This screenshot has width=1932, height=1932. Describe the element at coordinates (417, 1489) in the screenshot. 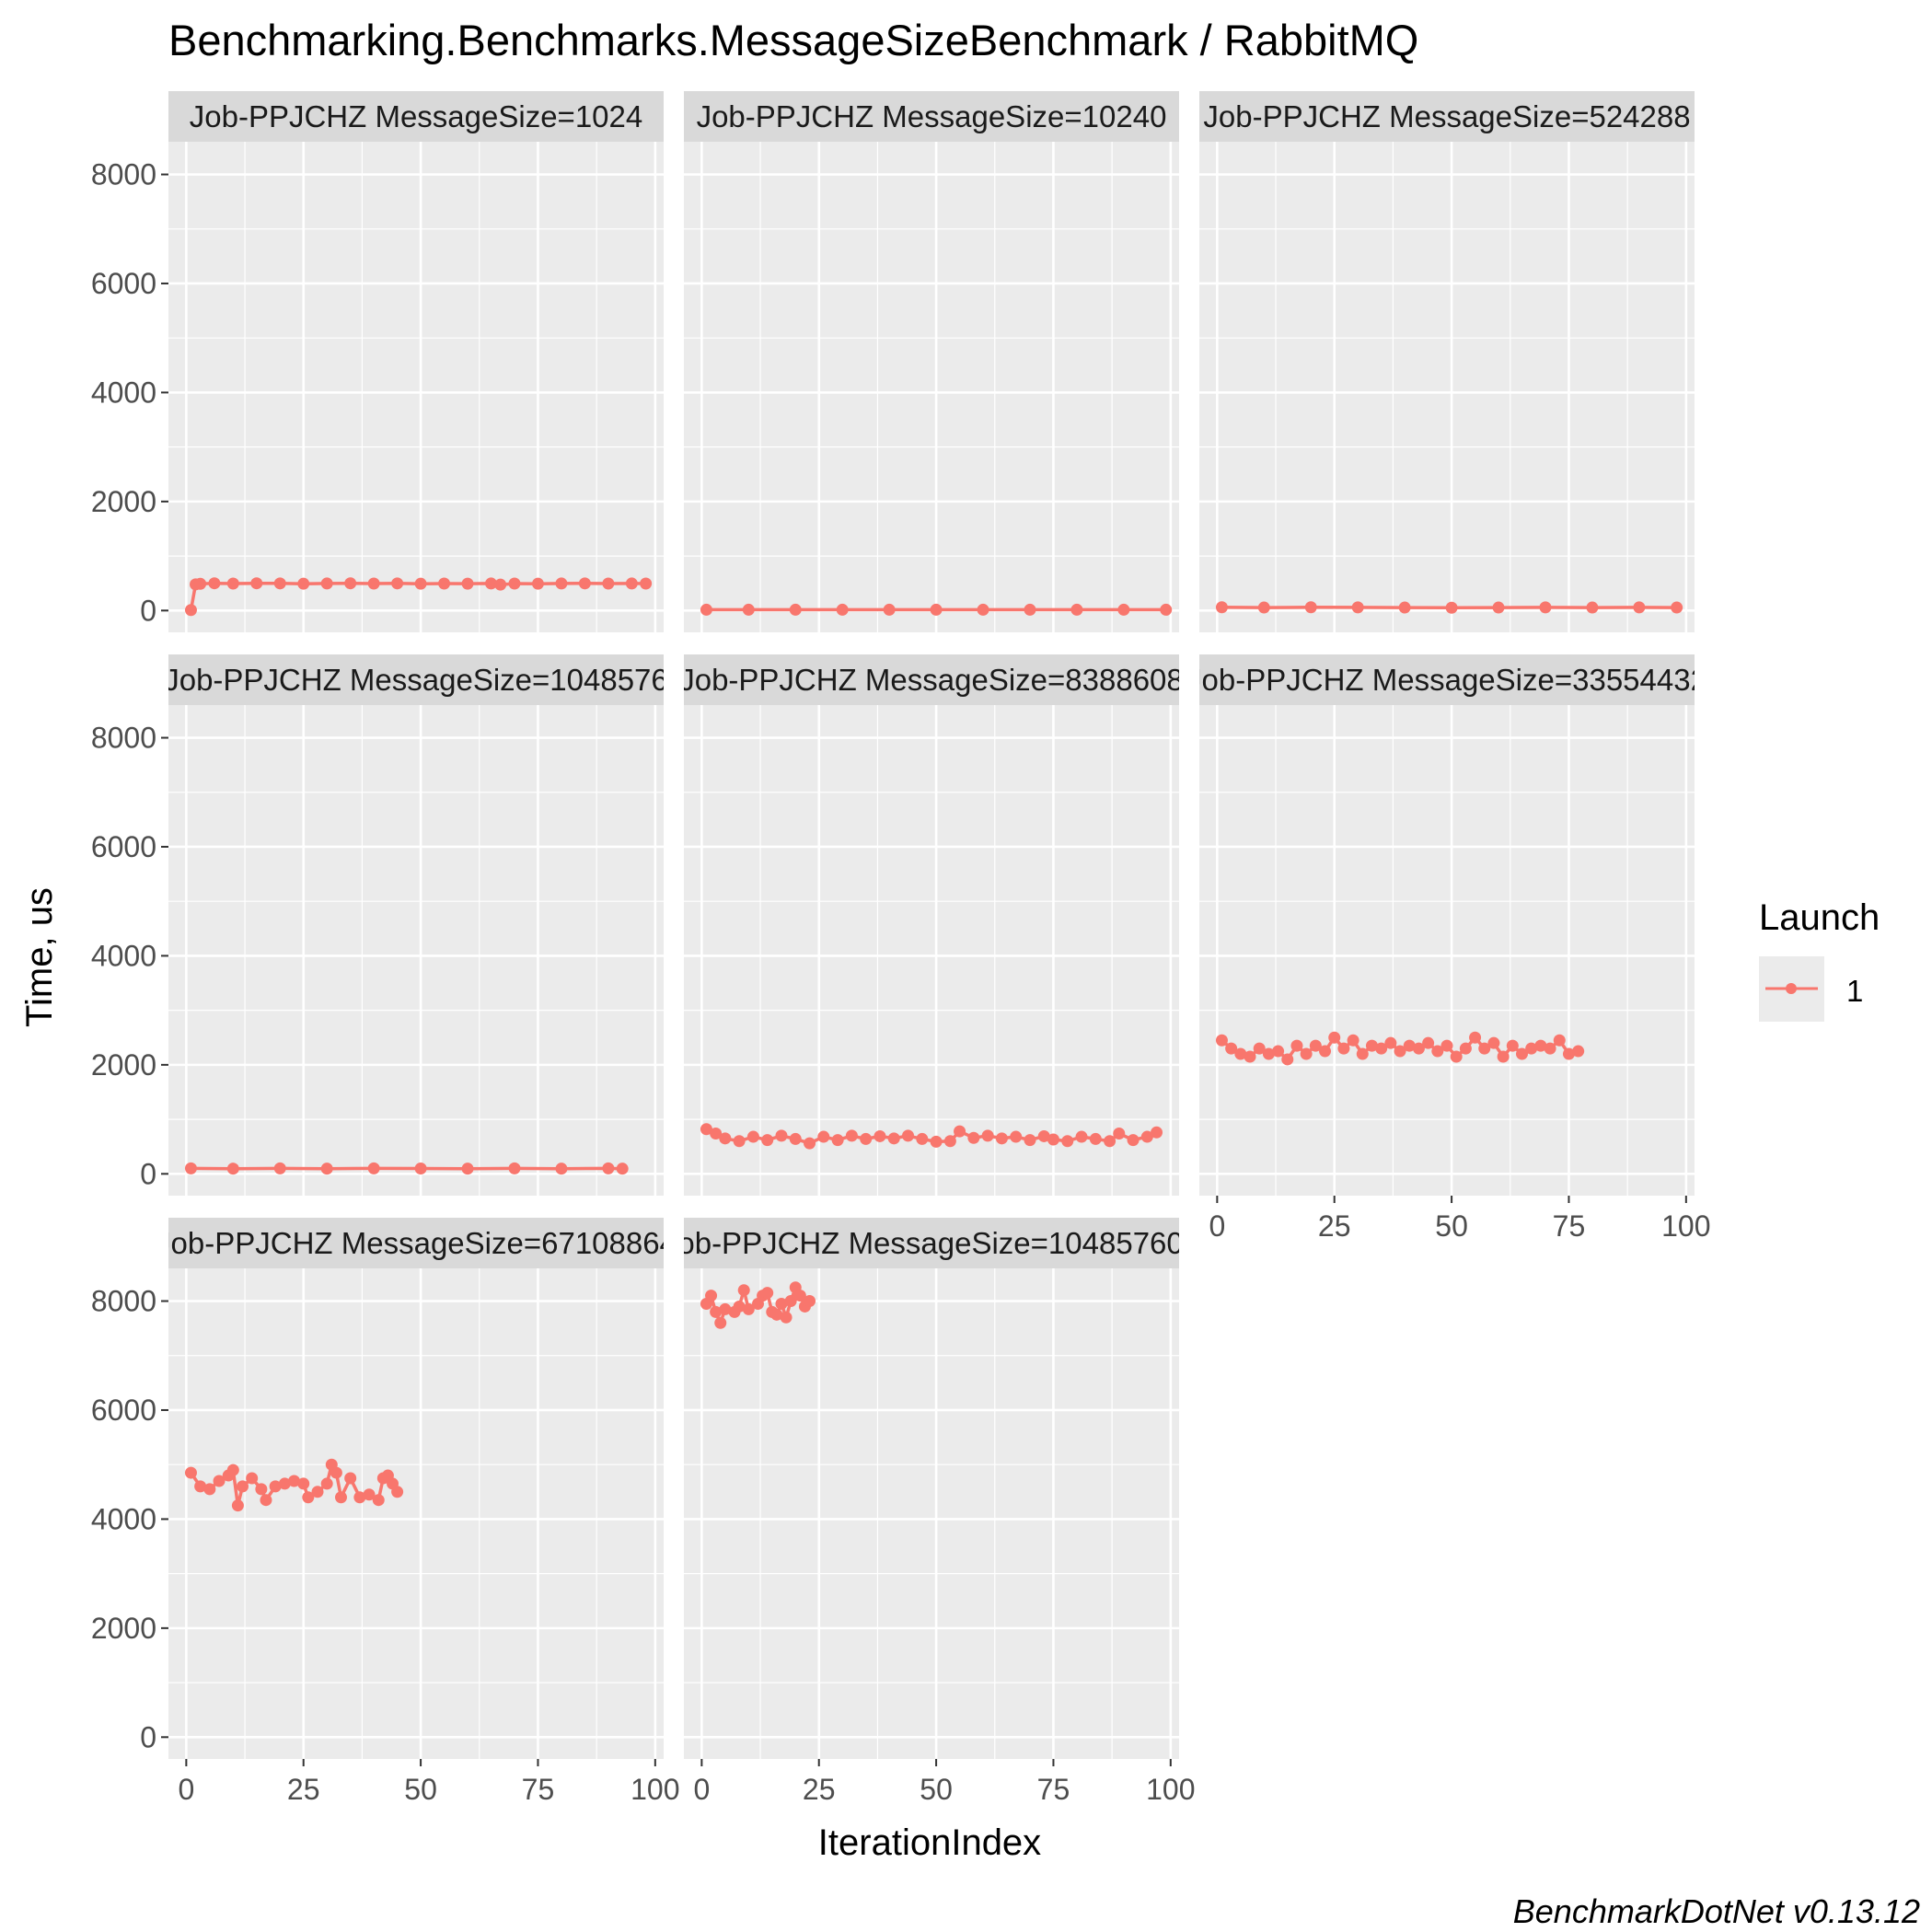

I see `facet-panel: Job-PPJCHZ MessageSize=67108864` at that location.